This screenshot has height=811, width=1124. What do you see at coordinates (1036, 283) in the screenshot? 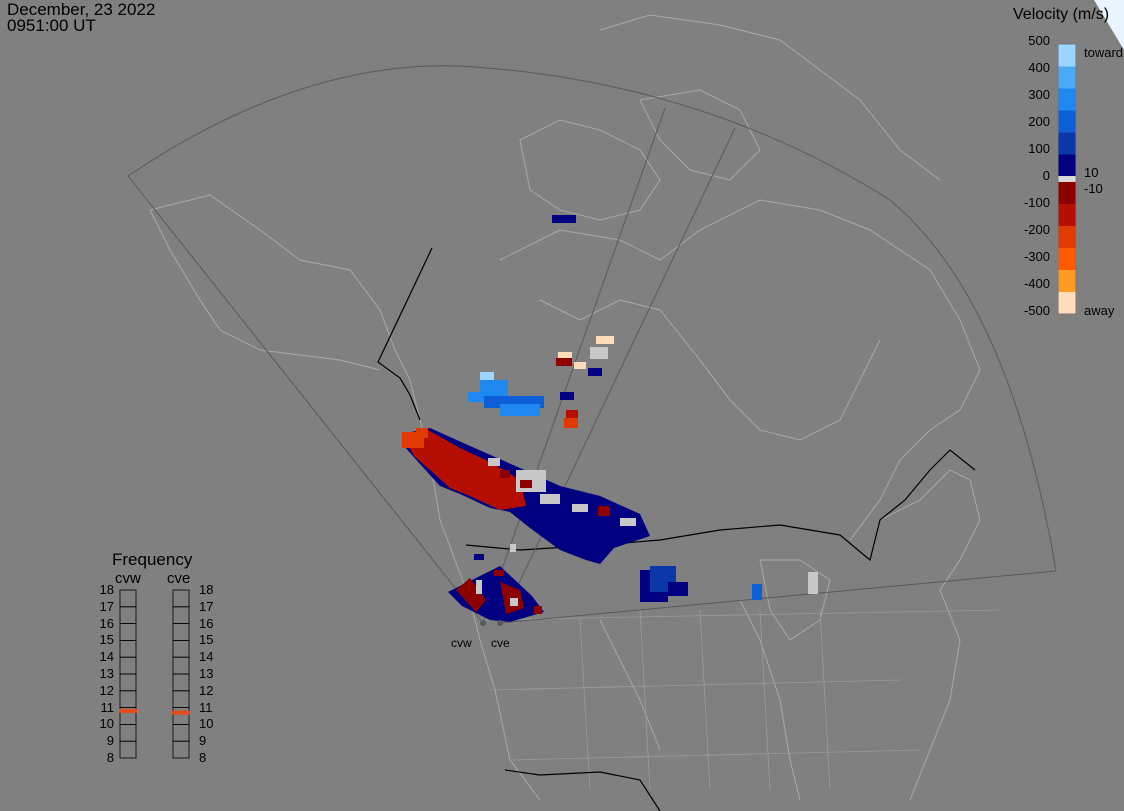
I see `colorbar-tick: -400` at bounding box center [1036, 283].